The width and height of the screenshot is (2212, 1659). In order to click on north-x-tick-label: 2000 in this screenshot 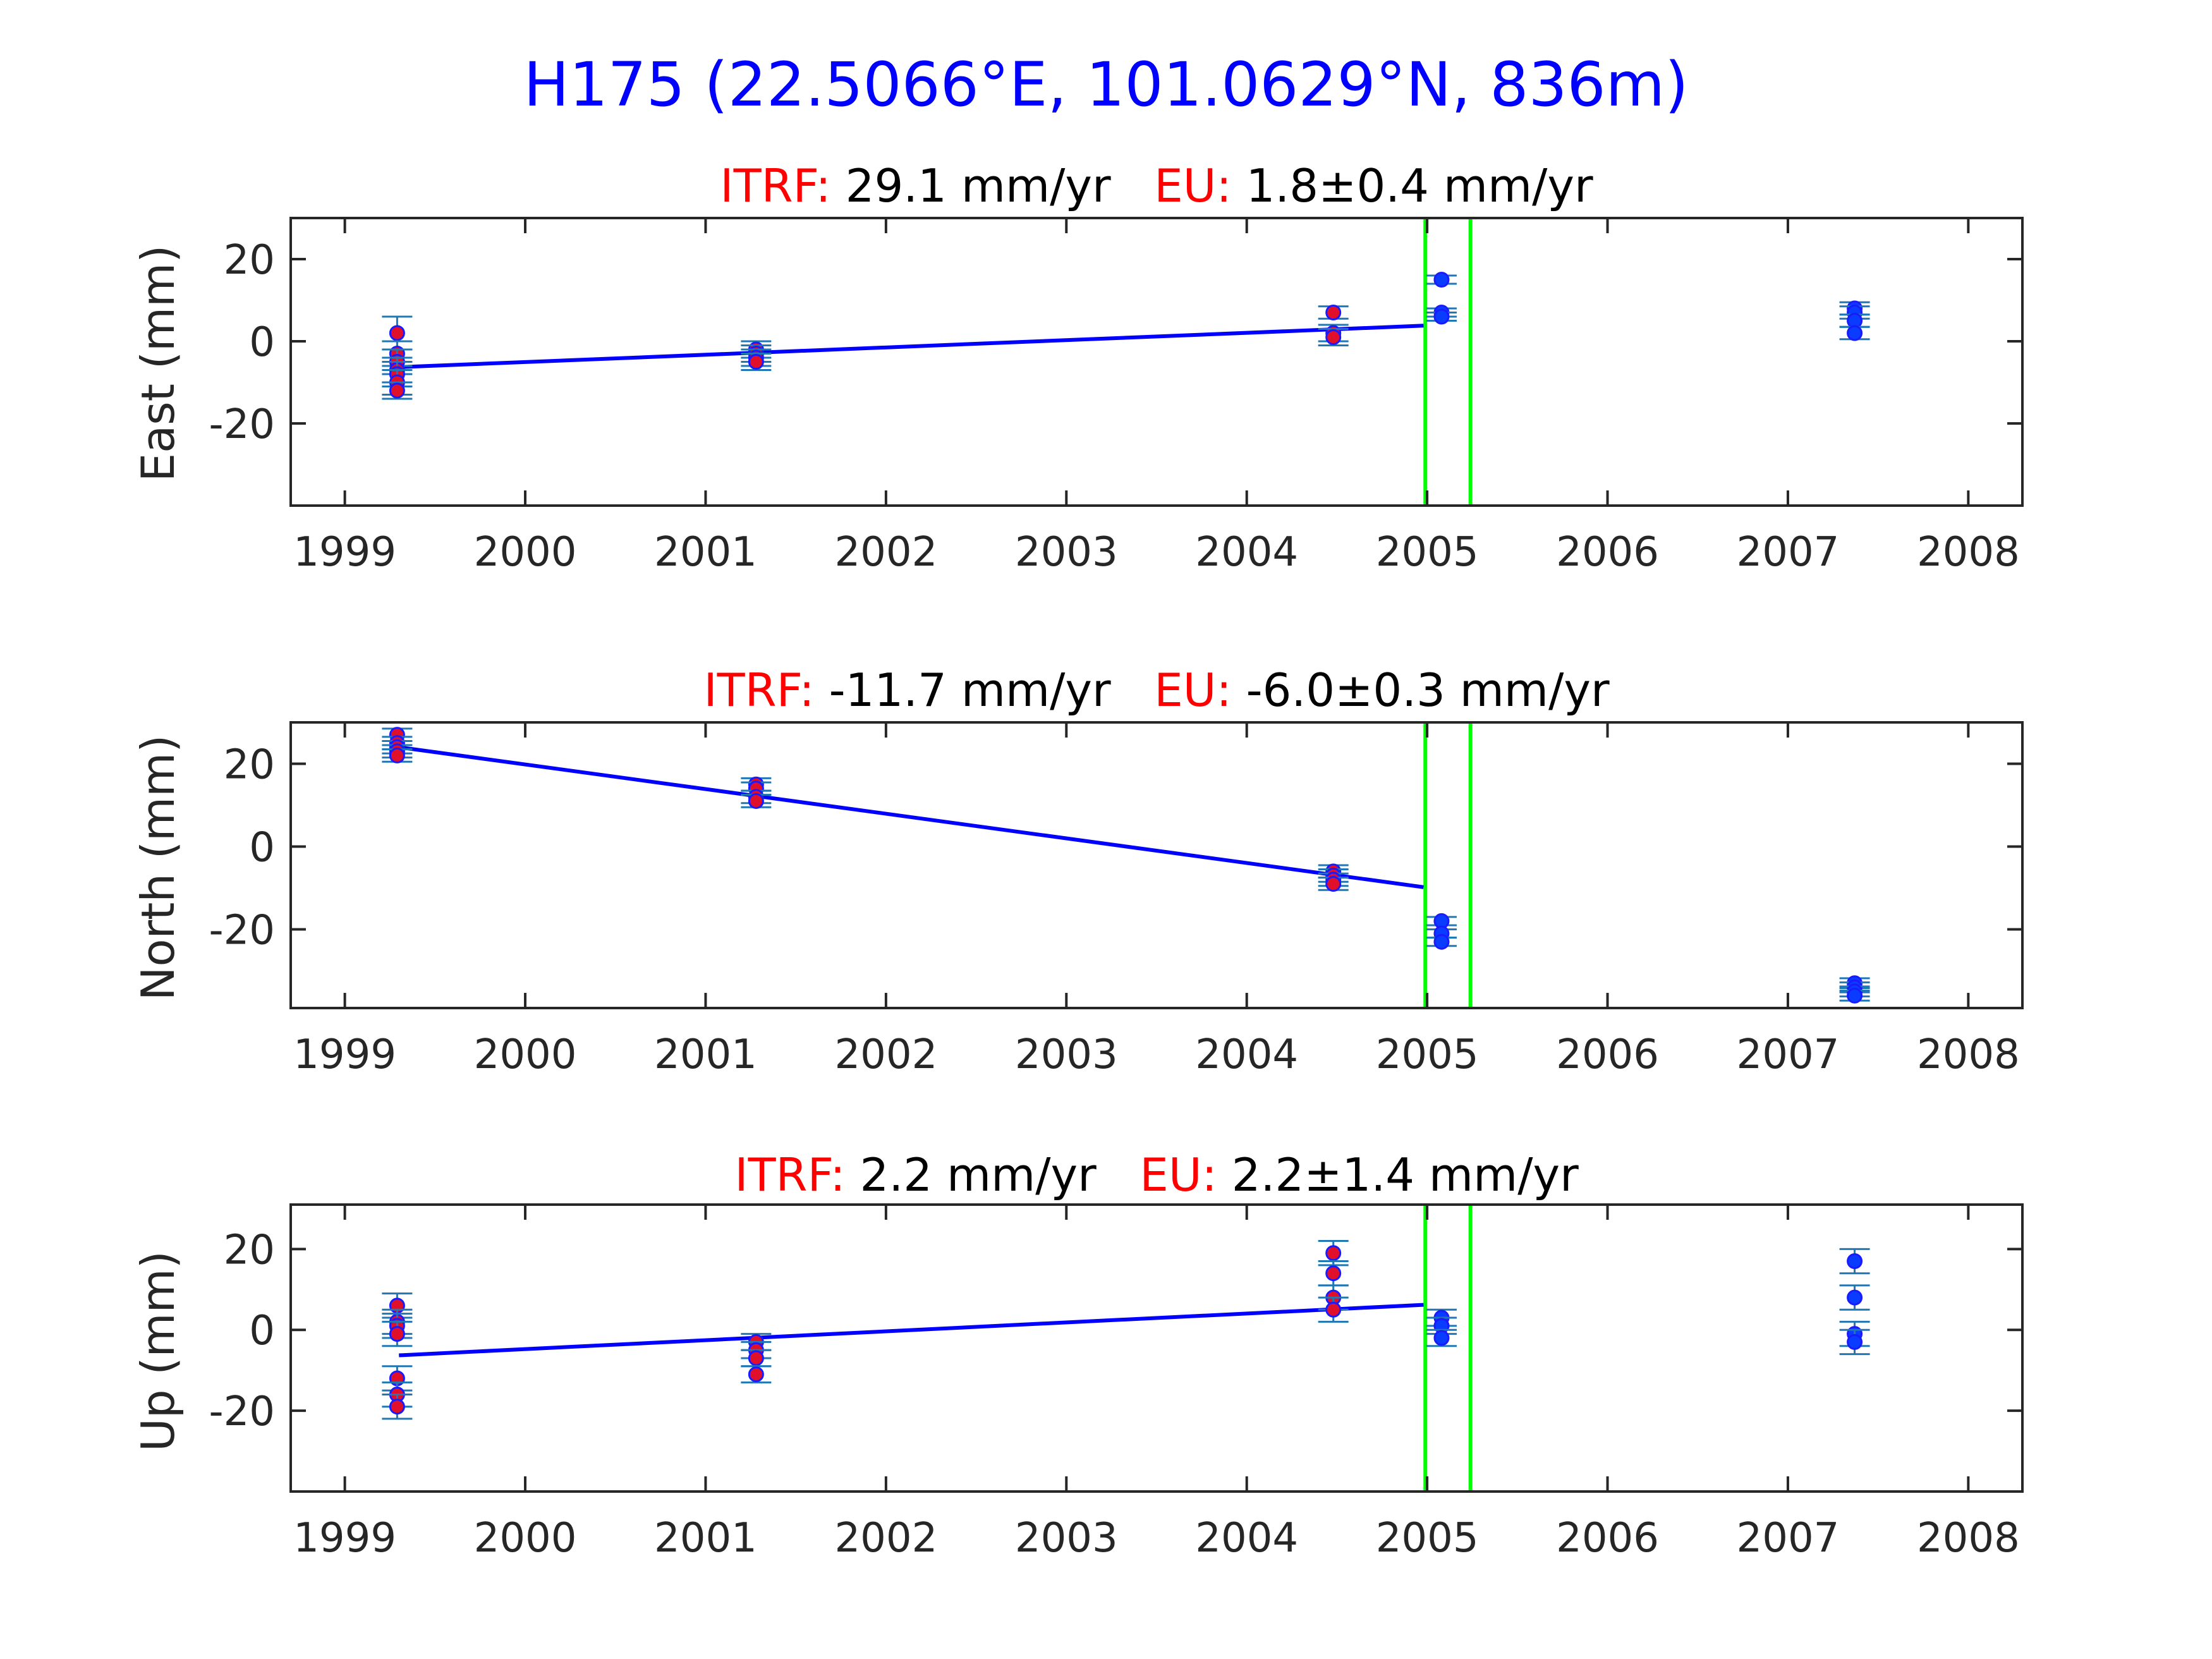, I will do `click(525, 1054)`.